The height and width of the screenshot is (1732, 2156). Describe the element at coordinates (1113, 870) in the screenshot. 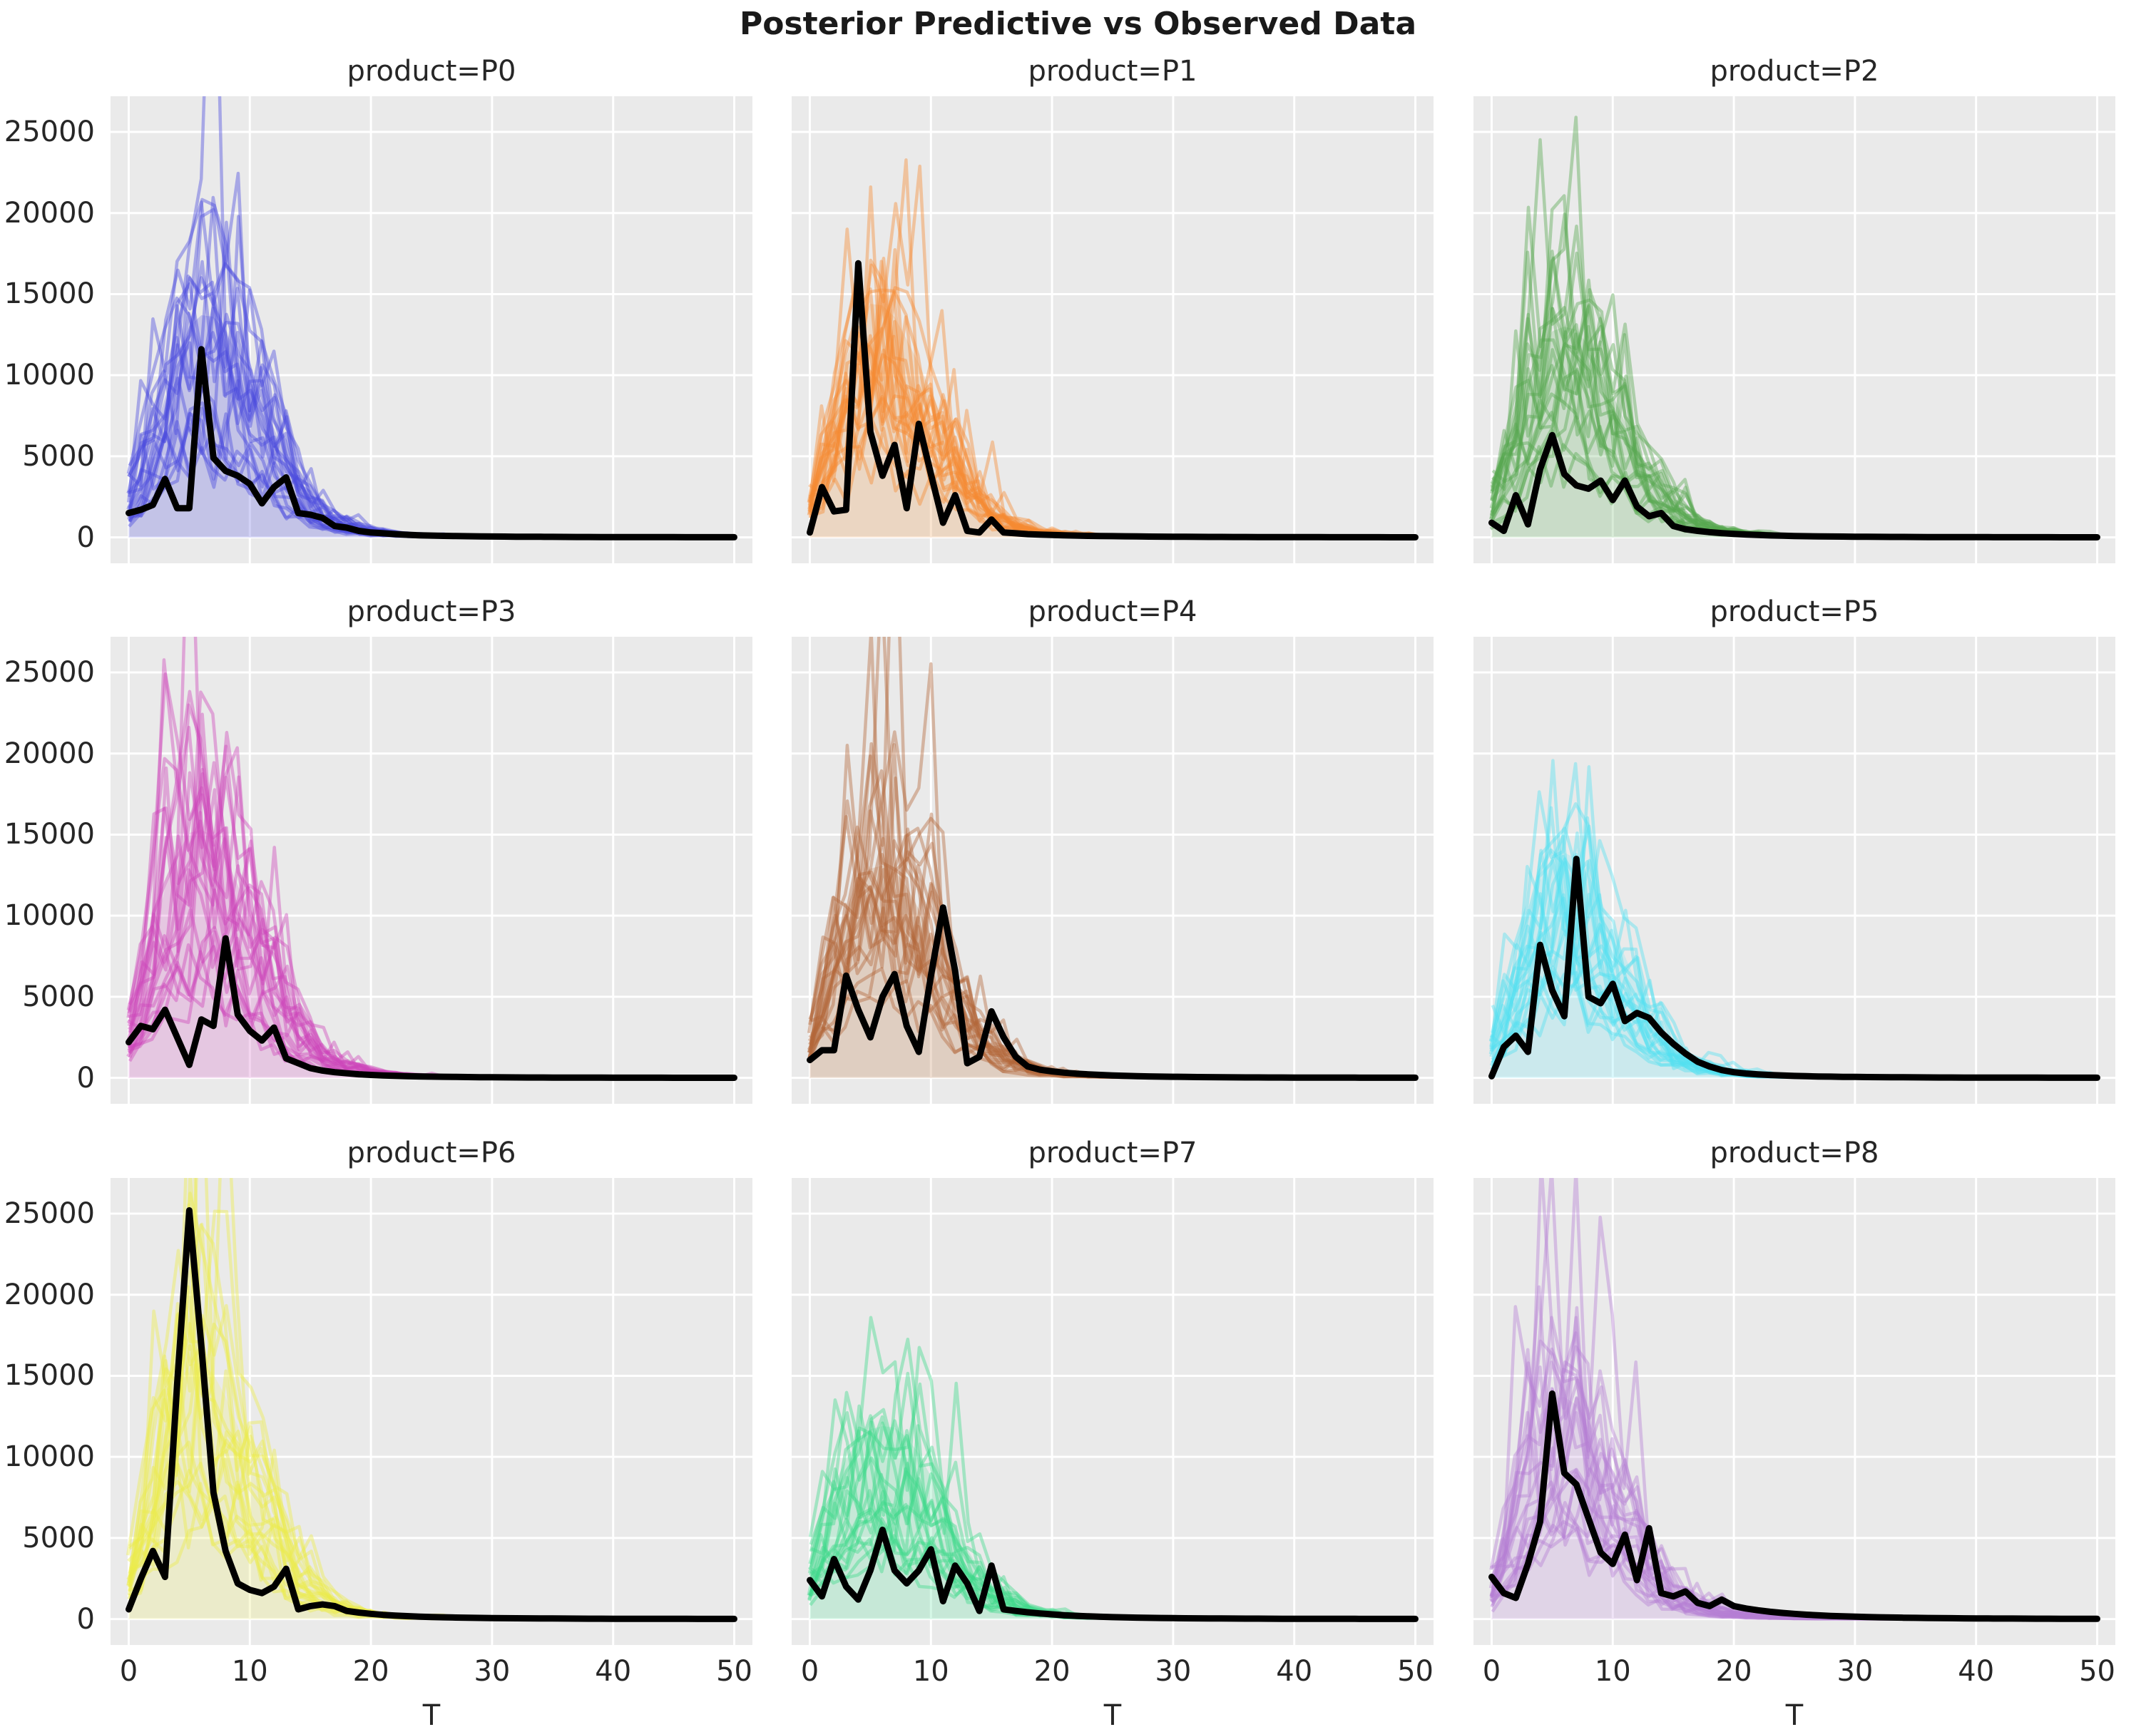

I see `plot-area-P4` at that location.